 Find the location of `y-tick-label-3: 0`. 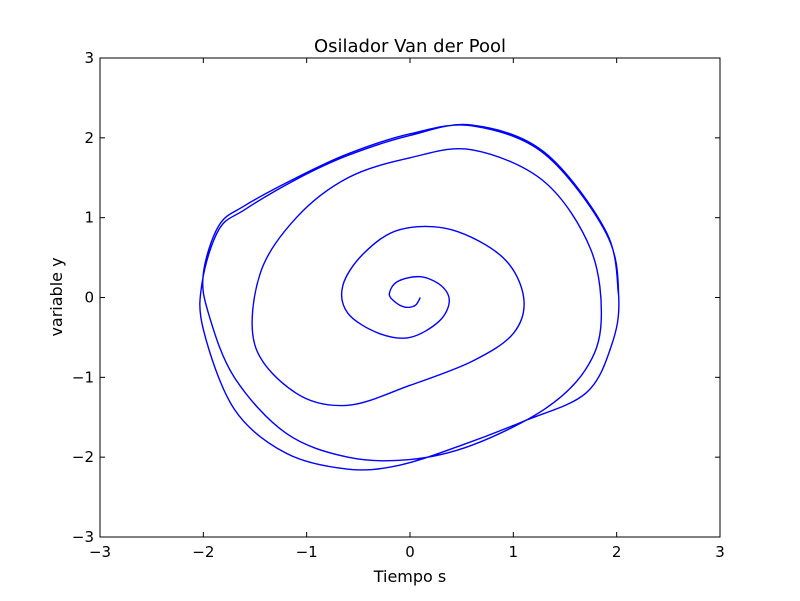

y-tick-label-3: 0 is located at coordinates (89, 298).